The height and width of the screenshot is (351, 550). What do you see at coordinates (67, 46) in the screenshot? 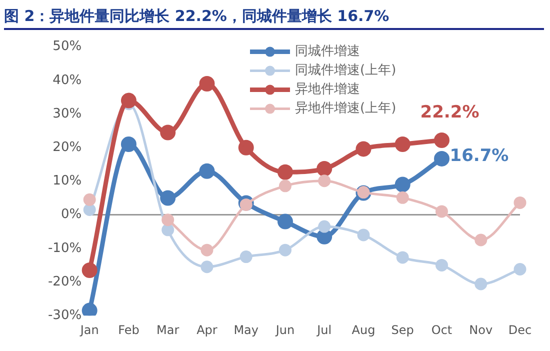
I see `y-tick-label: 50%` at bounding box center [67, 46].